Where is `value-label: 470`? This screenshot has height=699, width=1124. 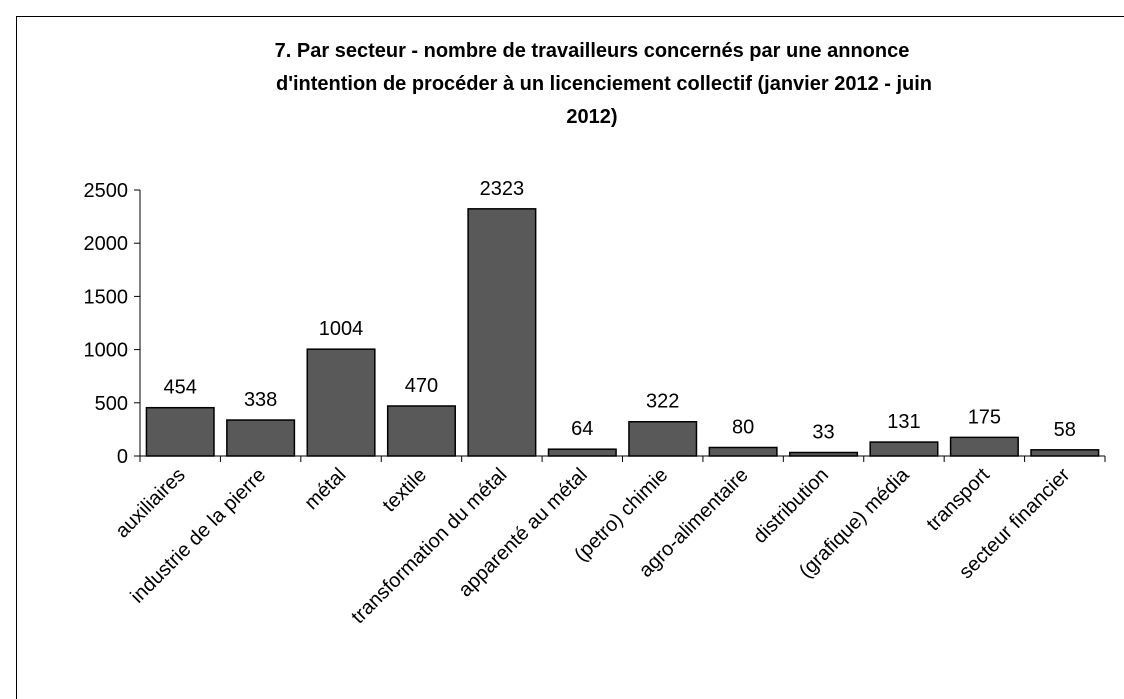 value-label: 470 is located at coordinates (421, 386).